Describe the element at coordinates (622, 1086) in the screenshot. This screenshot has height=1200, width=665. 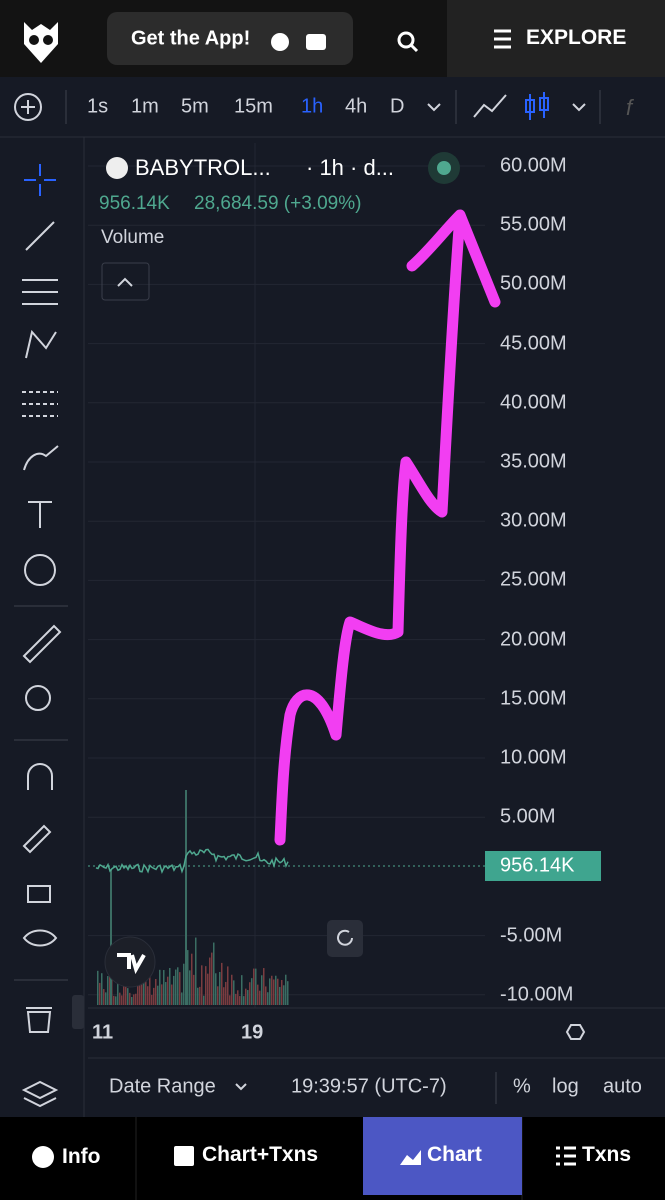
I see `auto-toggle: auto` at that location.